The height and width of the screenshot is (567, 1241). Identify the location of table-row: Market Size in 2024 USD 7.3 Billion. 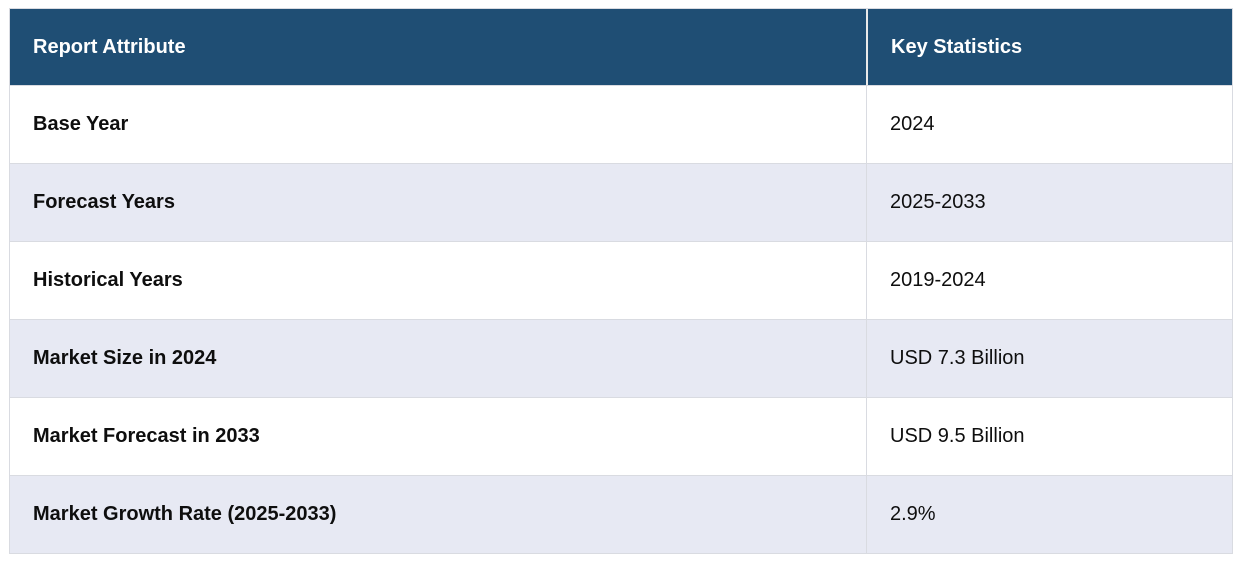
(621, 358).